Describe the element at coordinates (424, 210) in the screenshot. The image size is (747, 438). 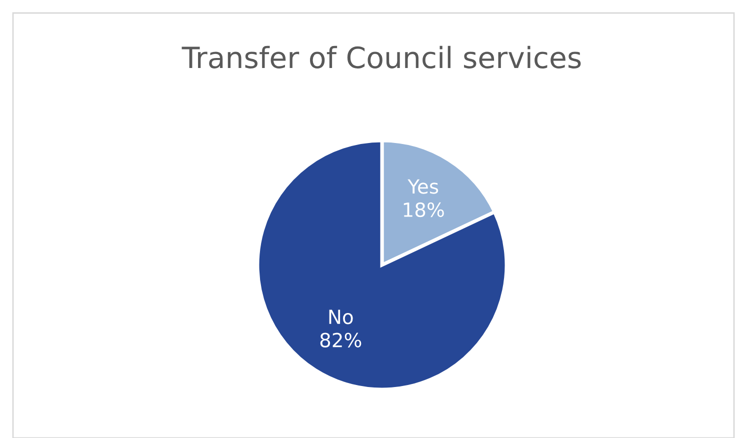
I see `data-label: 18%` at that location.